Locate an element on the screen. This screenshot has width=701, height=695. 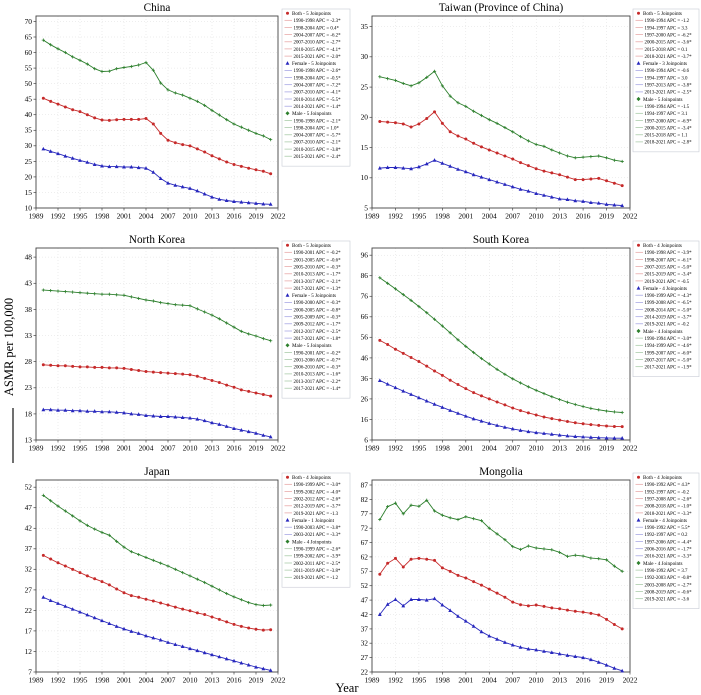
y-axis-label: ASMR per 100,000 is located at coordinates (9, 347).